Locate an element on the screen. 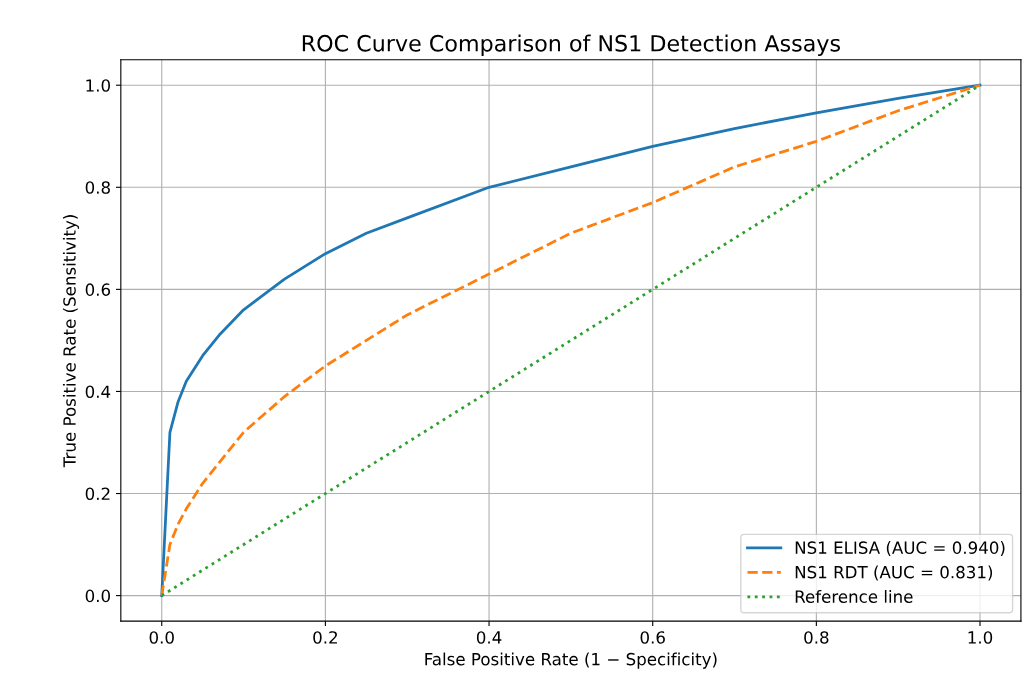  x-tick-label: 0.4 is located at coordinates (489, 637).